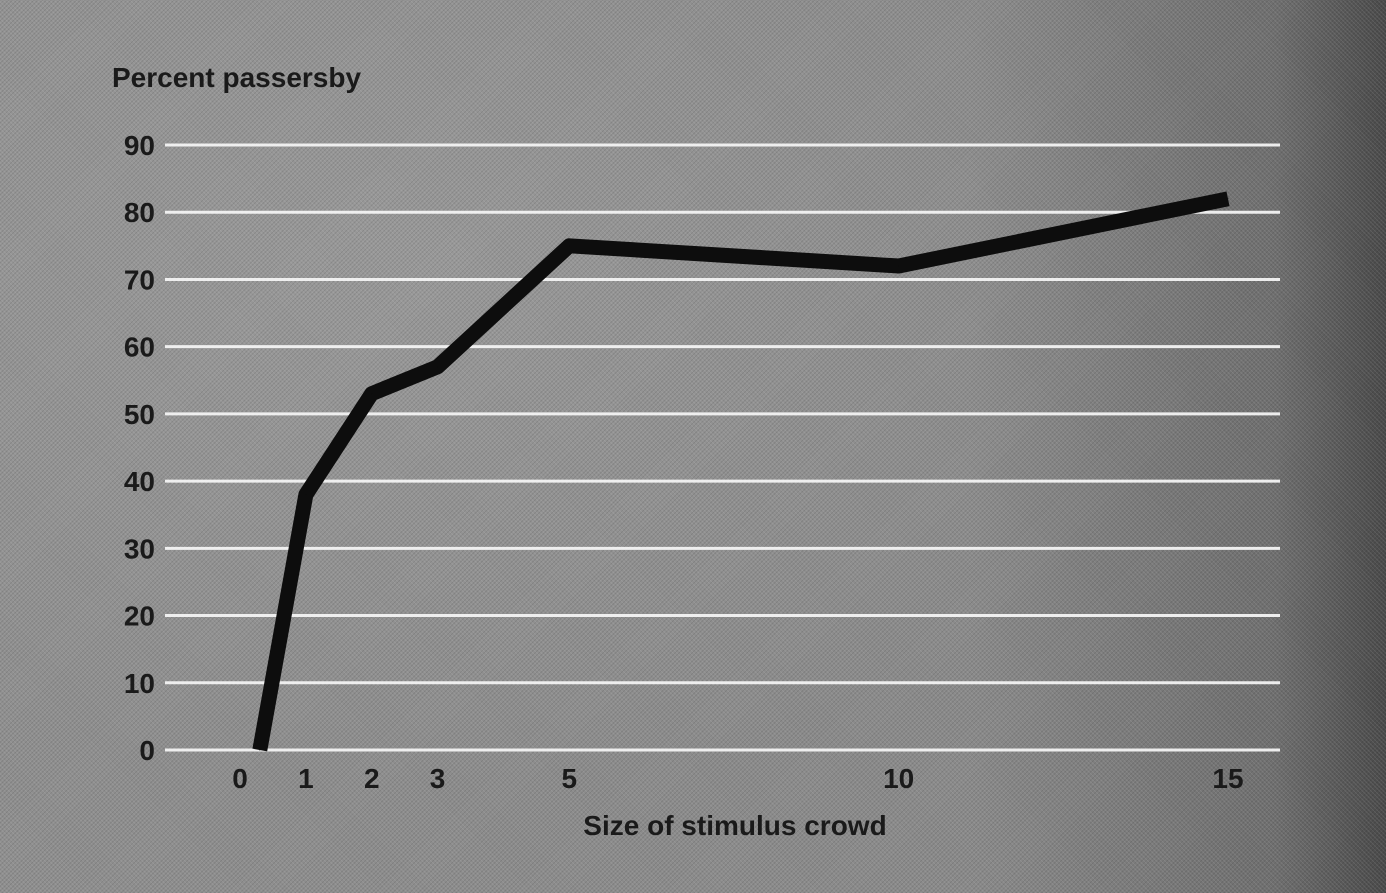 The height and width of the screenshot is (893, 1386). I want to click on y-tick-label: 80, so click(139, 212).